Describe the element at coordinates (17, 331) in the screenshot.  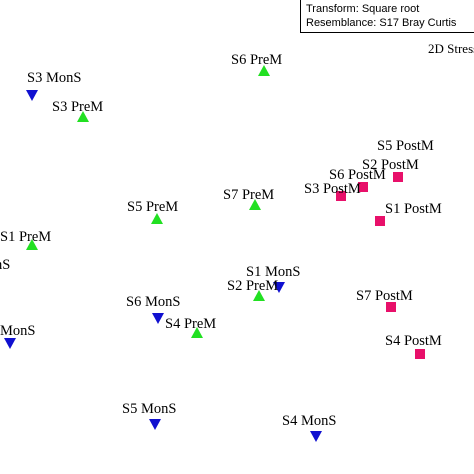
I see `point-label-mons: MonS` at that location.